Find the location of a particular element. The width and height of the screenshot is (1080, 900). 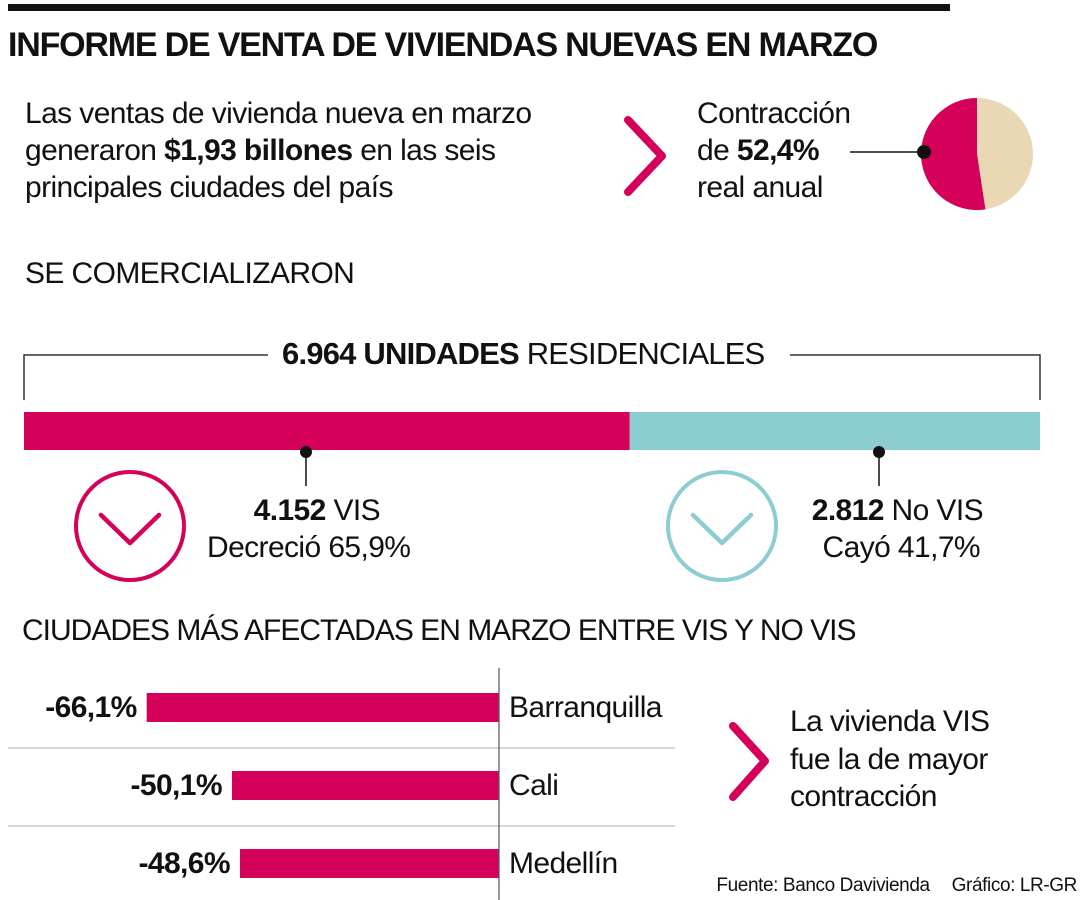

intro-text: generaron is located at coordinates (95, 150).